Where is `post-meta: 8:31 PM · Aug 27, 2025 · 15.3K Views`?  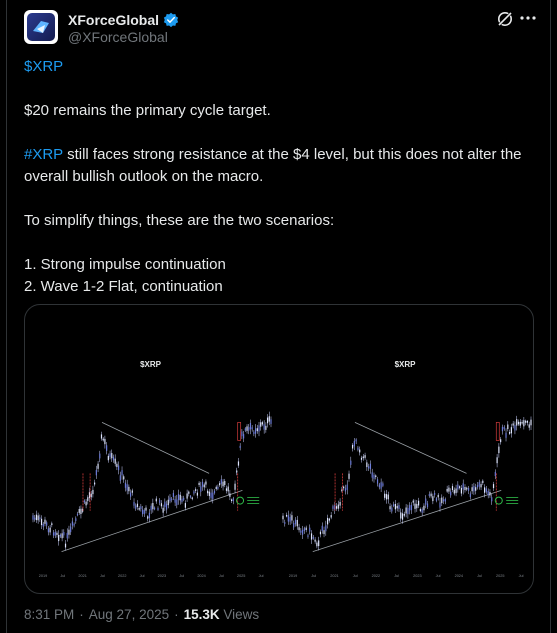
post-meta: 8:31 PM · Aug 27, 2025 · 15.3K Views is located at coordinates (141, 614).